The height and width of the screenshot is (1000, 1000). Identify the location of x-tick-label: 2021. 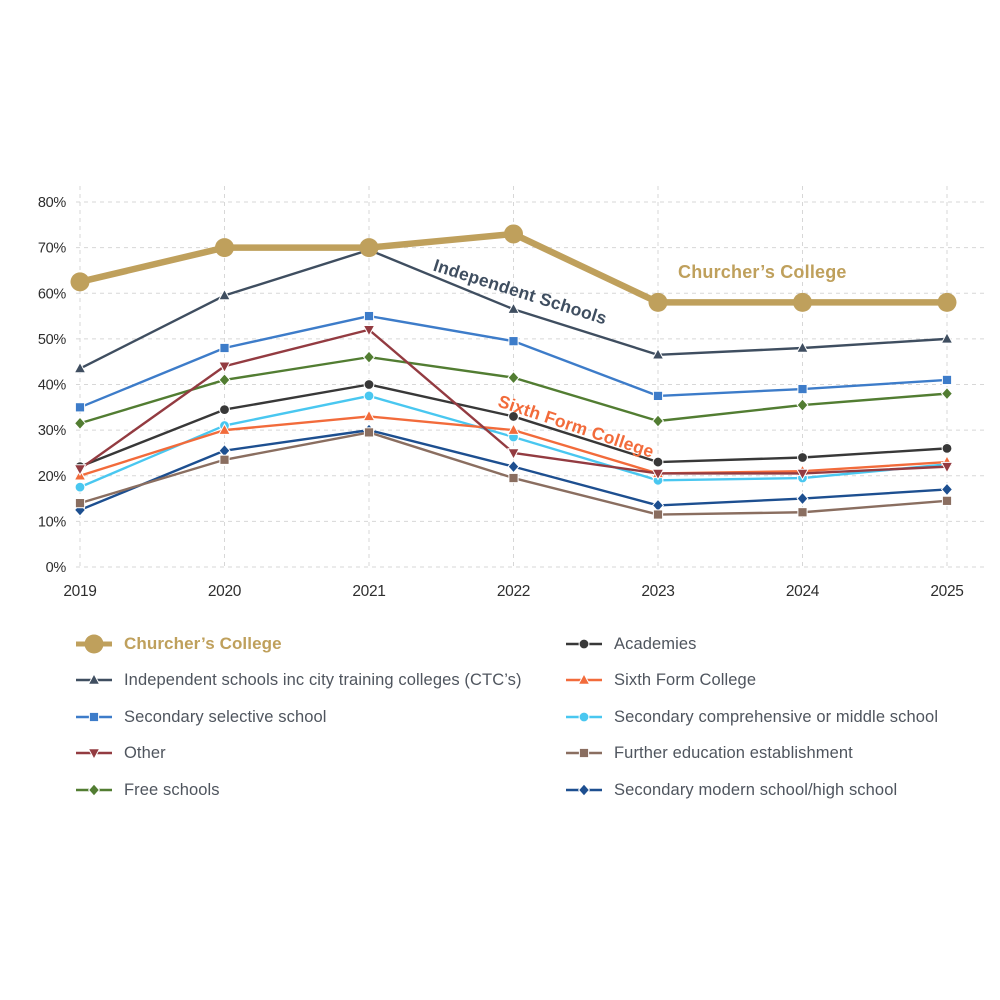
(368, 591).